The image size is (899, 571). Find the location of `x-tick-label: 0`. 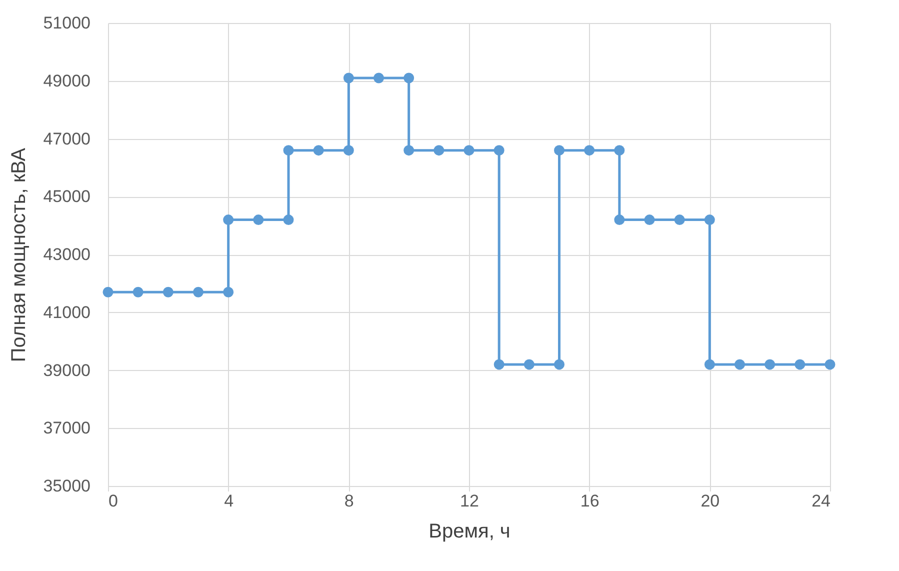

x-tick-label: 0 is located at coordinates (113, 501).